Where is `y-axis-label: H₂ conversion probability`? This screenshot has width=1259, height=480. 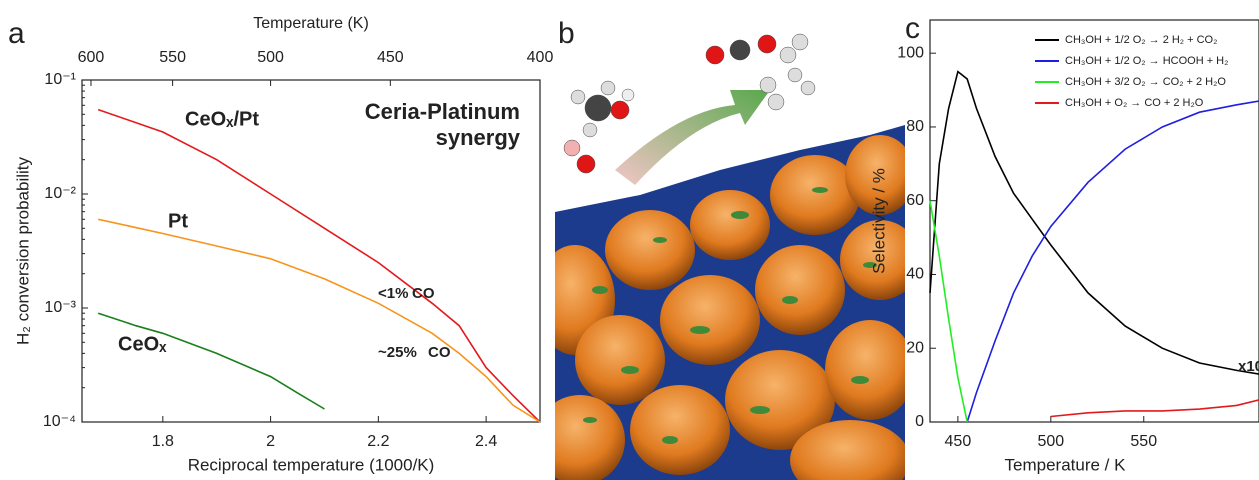
y-axis-label: H₂ conversion probability is located at coordinates (22, 250).